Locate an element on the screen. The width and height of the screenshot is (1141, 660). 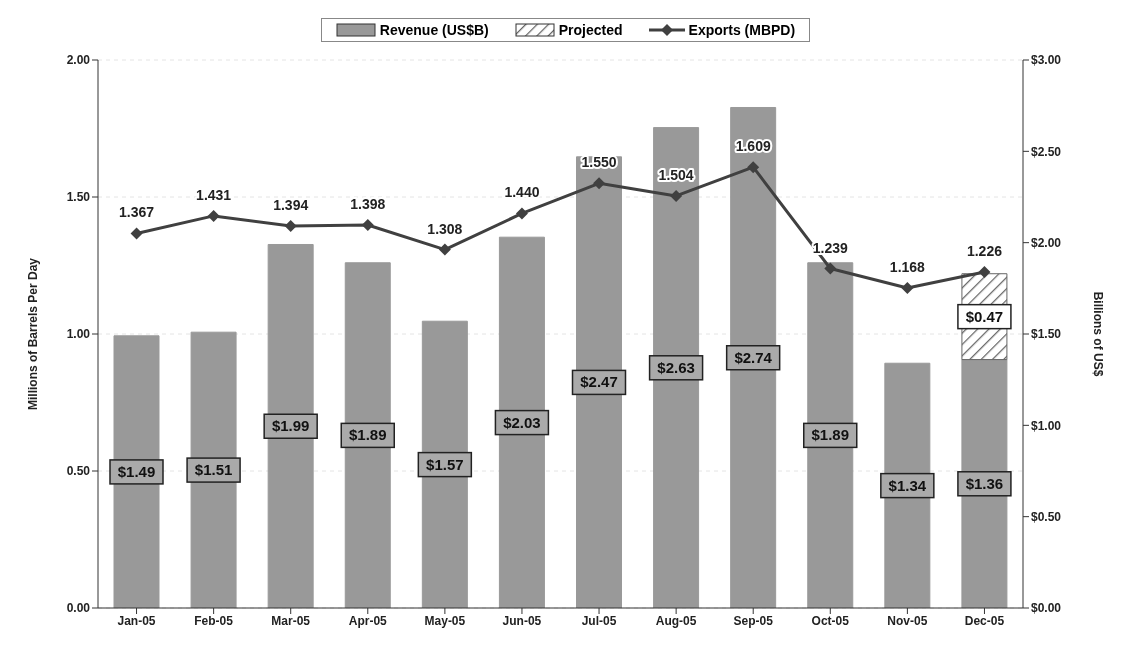
data-label: 1.609 is located at coordinates (753, 146).